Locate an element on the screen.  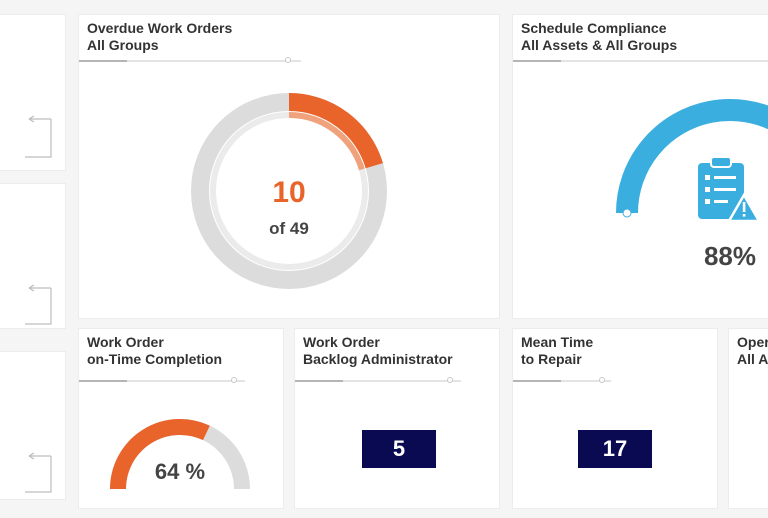
card-title: Overdue Work Orders All Groups is located at coordinates (159, 37).